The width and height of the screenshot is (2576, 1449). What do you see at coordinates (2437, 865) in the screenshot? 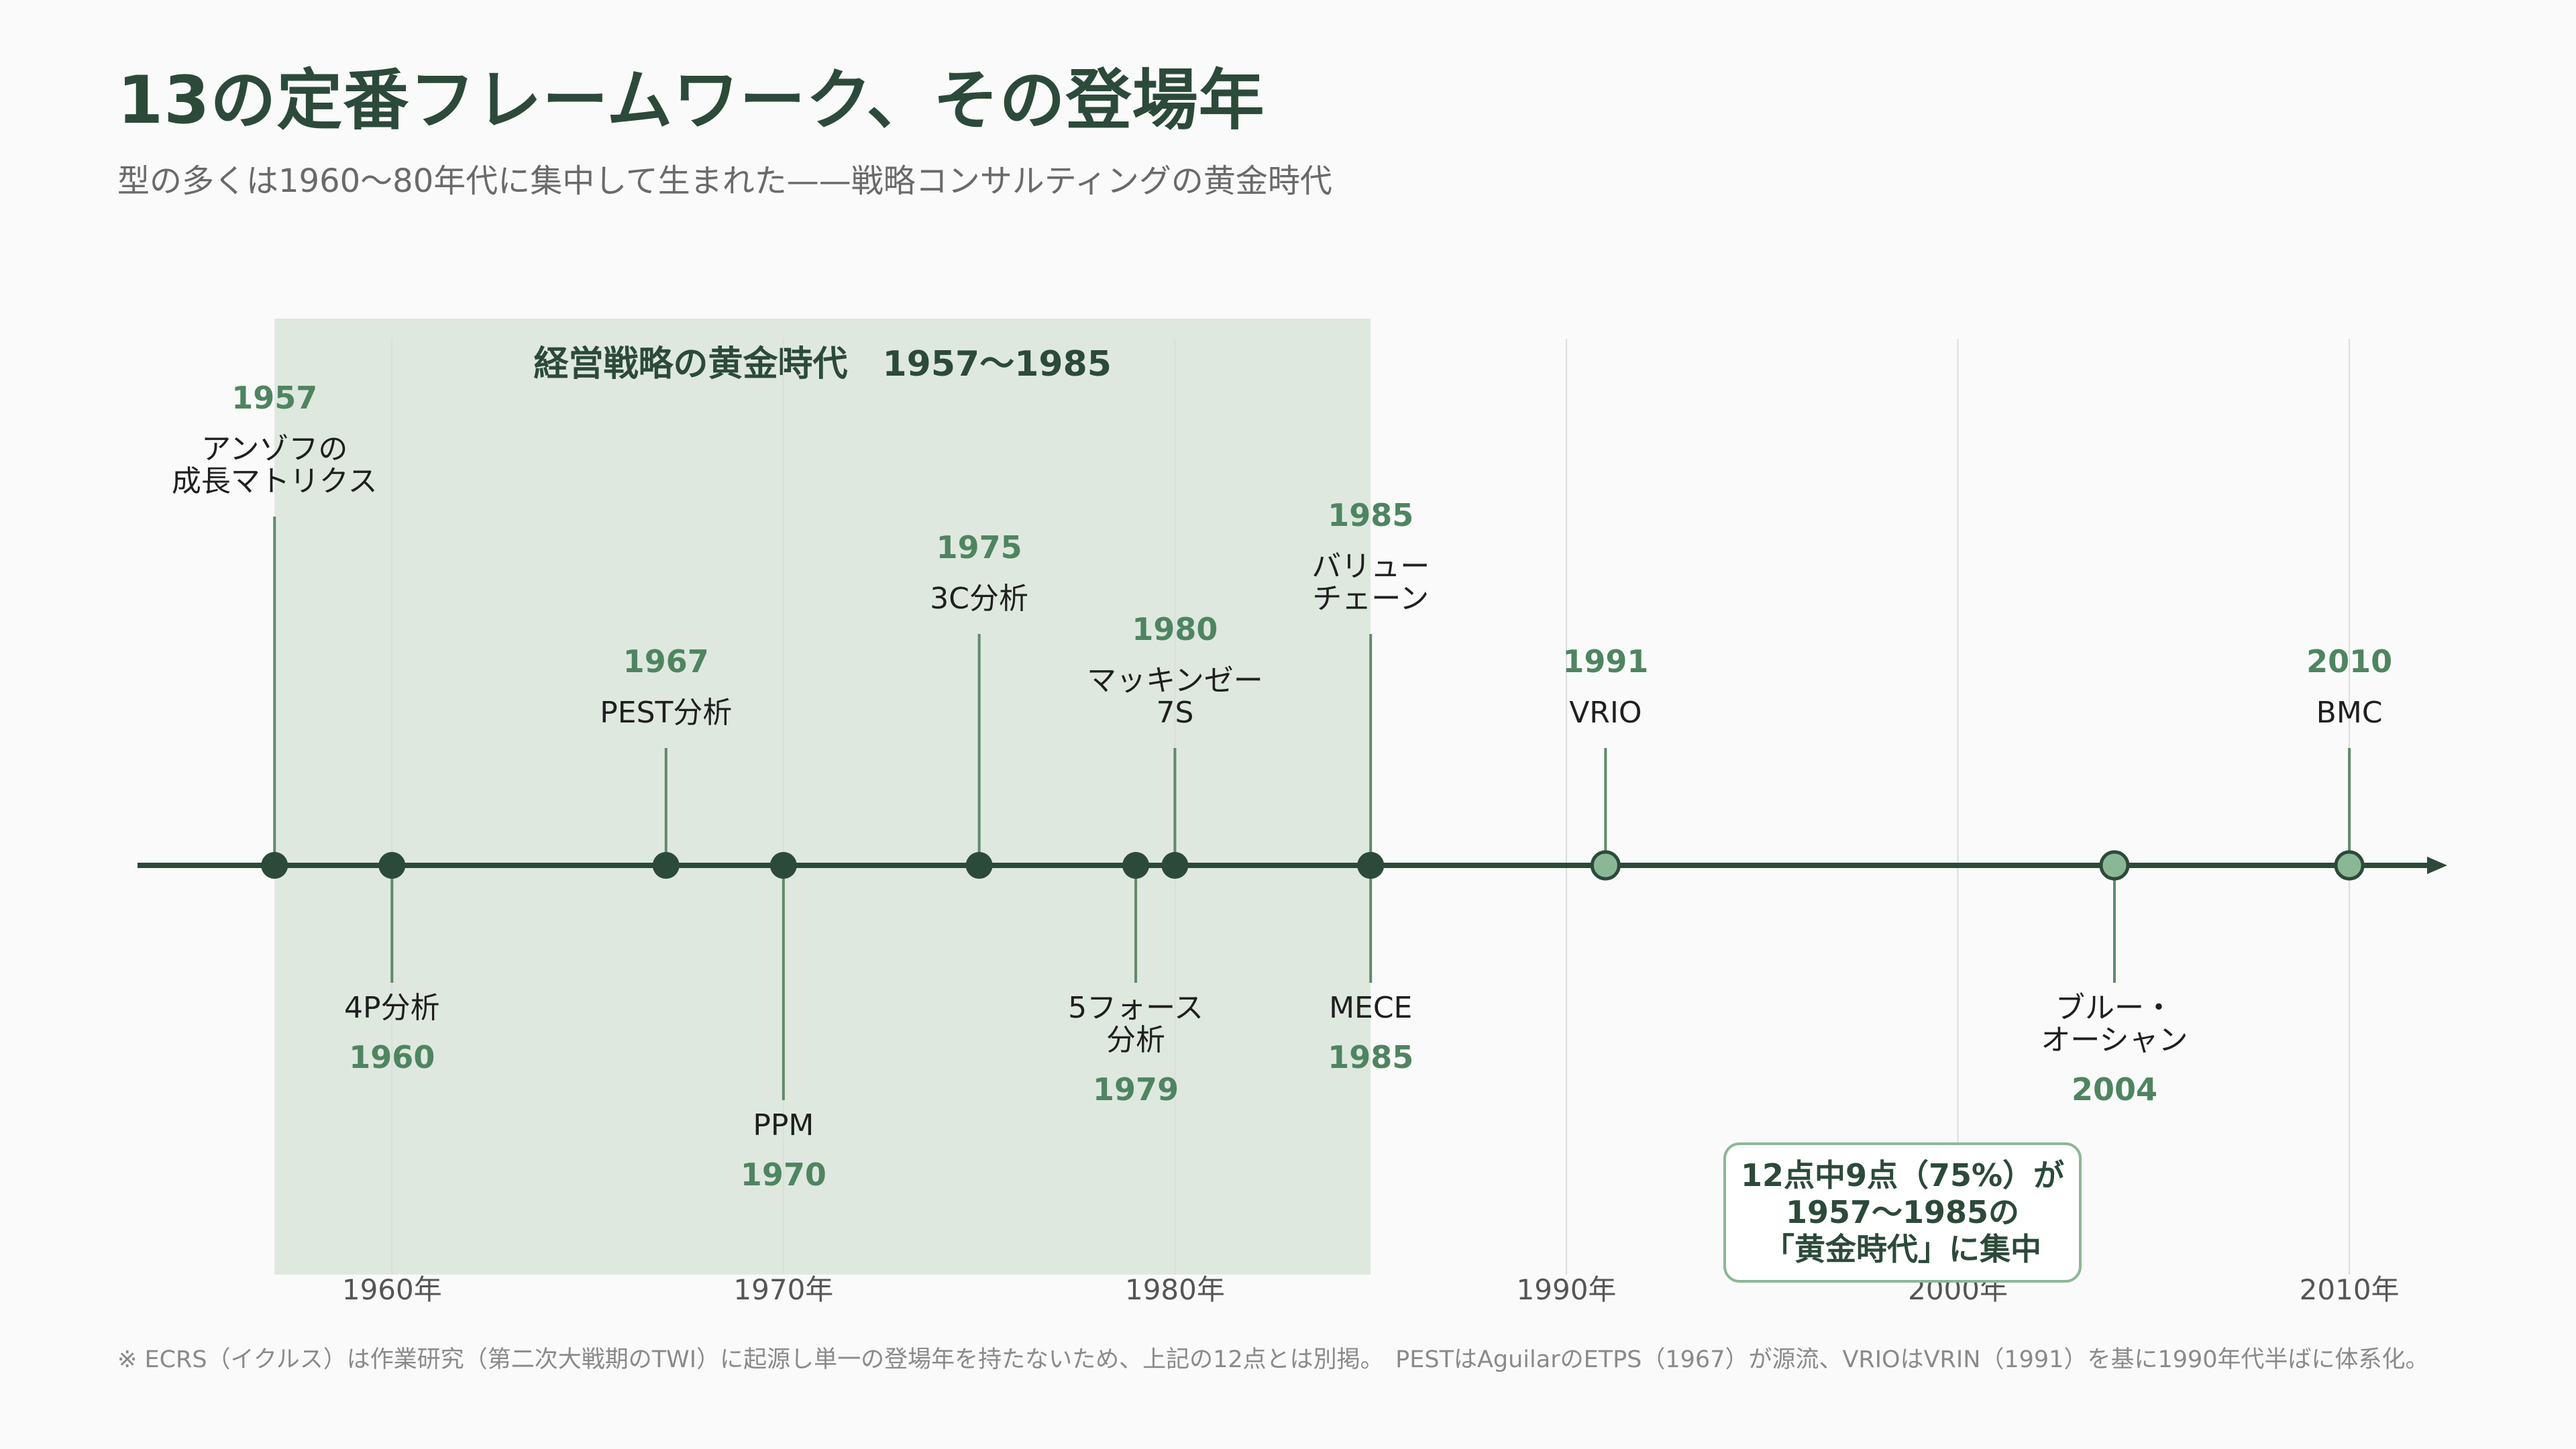
I see `timeline-arrow-icon` at bounding box center [2437, 865].